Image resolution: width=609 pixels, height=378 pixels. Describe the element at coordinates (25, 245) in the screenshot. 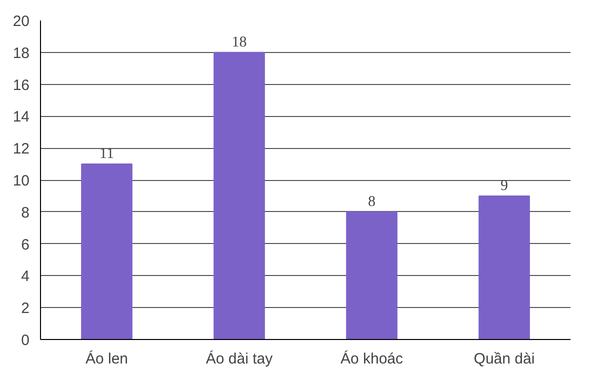

I see `y-tick-label: 6` at that location.